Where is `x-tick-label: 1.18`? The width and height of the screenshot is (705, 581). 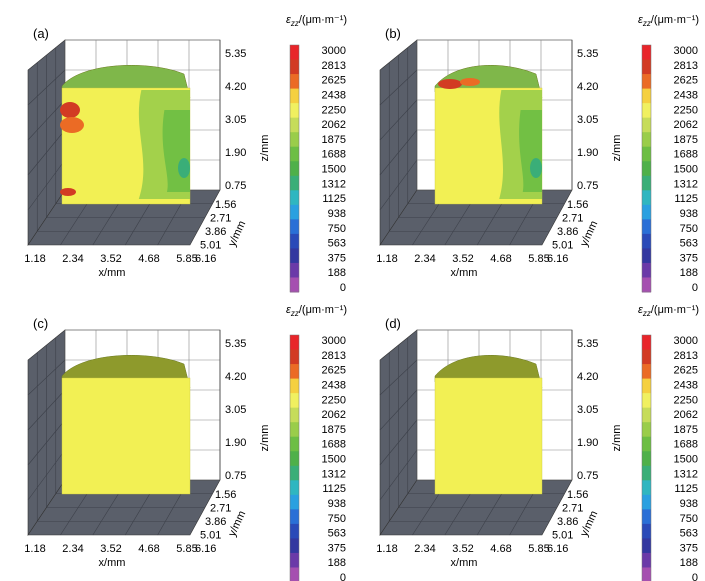 x-tick-label: 1.18 is located at coordinates (386, 259).